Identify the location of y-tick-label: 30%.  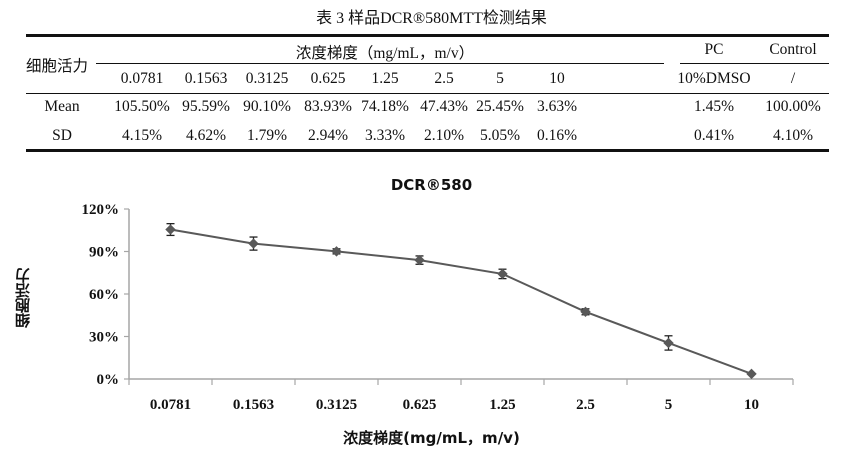
(104, 338).